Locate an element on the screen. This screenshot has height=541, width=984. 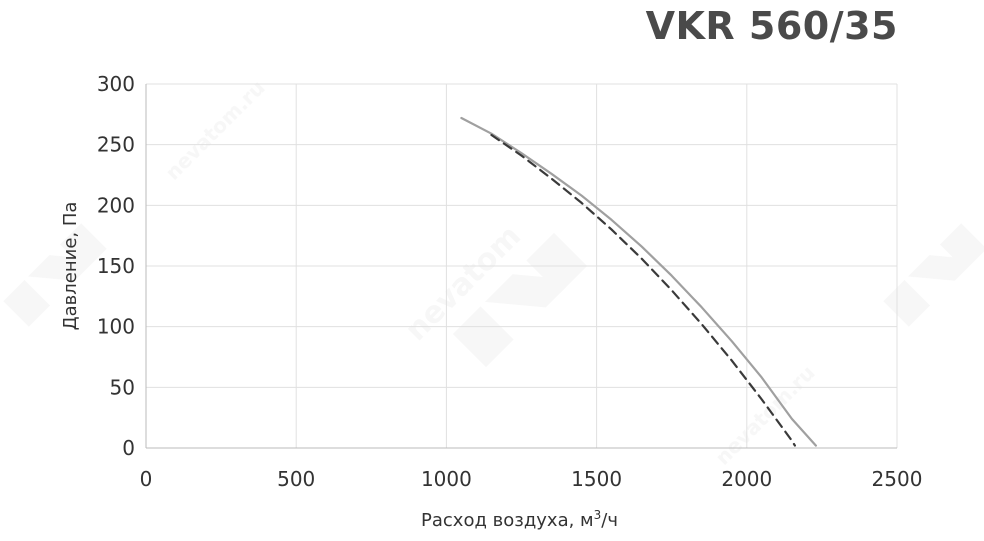
watermark-text-3: nevatom.ru is located at coordinates (765, 415).